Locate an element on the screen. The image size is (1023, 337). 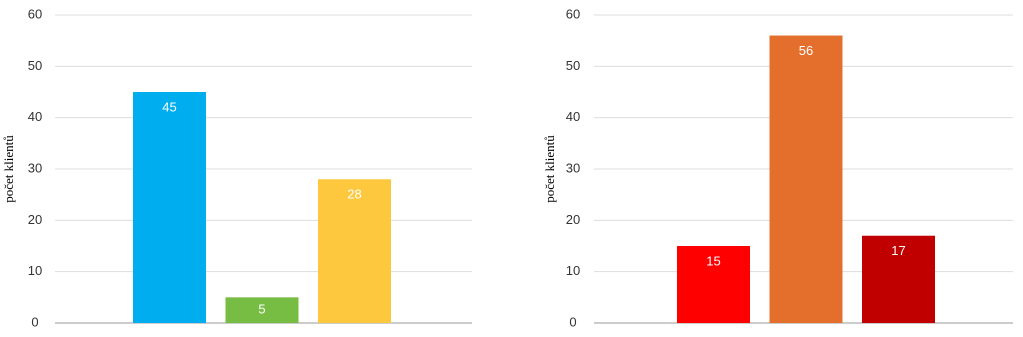
value-label: 15 is located at coordinates (713, 260).